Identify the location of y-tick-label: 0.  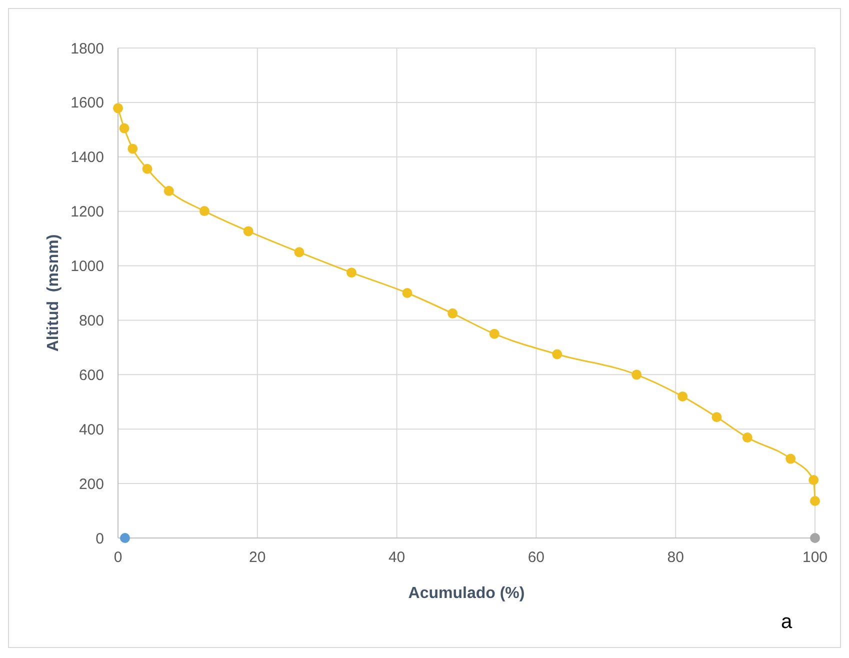
(100, 539).